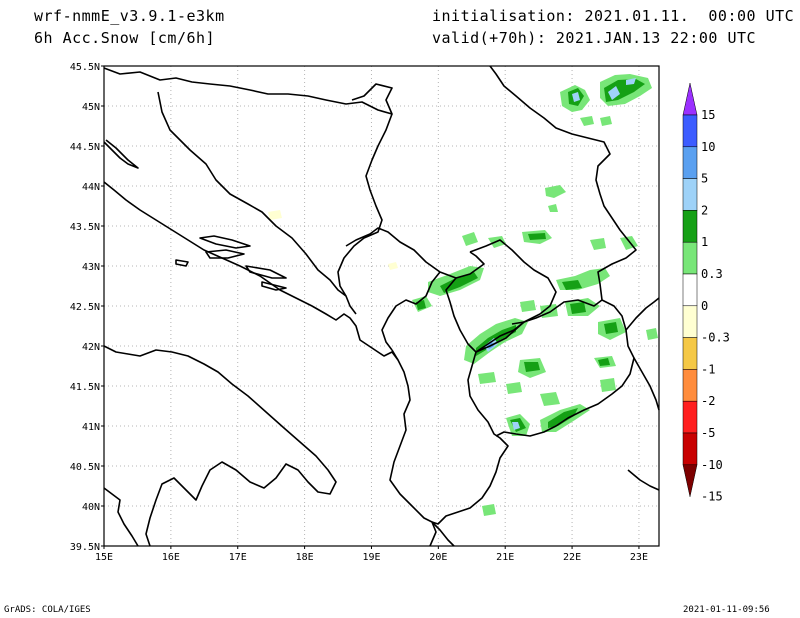 The image size is (800, 618). I want to click on coastline-italy, so click(220, 446).